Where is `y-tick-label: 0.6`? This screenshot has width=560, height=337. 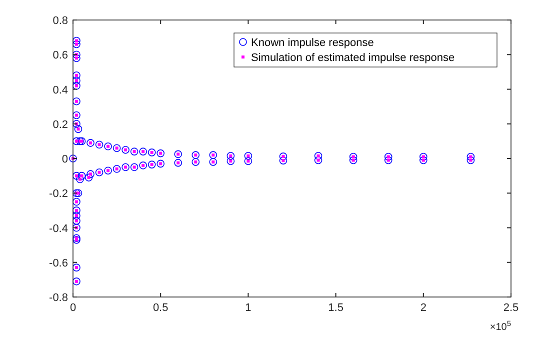 y-tick-label: 0.6 is located at coordinates (60, 56).